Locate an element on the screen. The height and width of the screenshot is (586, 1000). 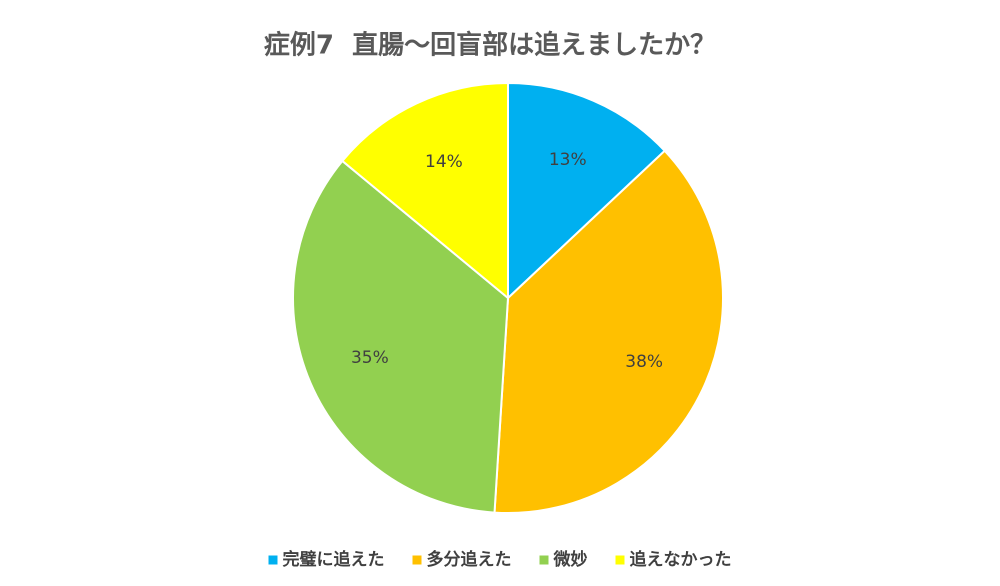
chart-title: 症例7 直腸～回盲部は追えましたか？ is located at coordinates (490, 45).